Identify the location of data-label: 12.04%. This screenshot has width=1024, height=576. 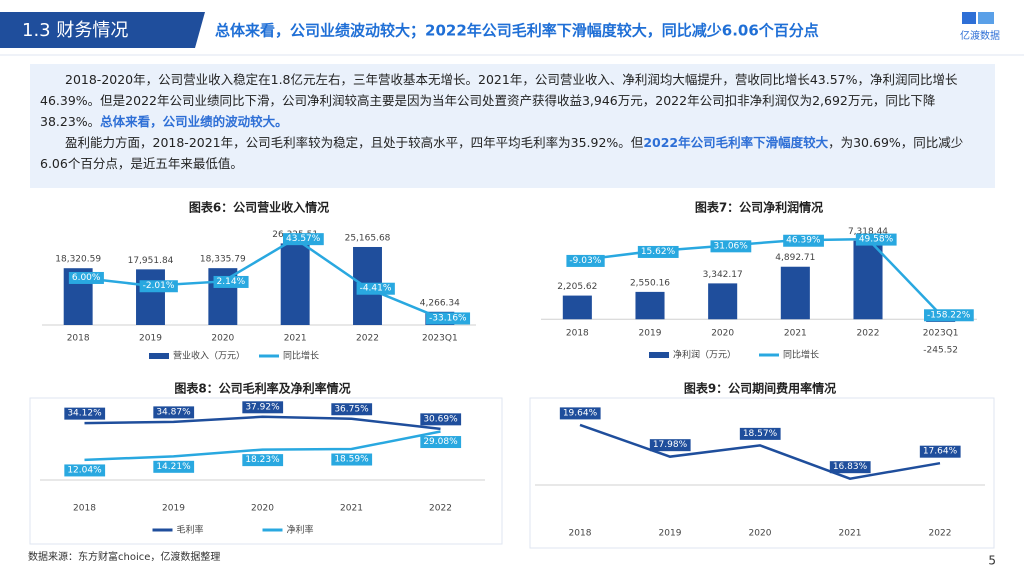
(84, 470).